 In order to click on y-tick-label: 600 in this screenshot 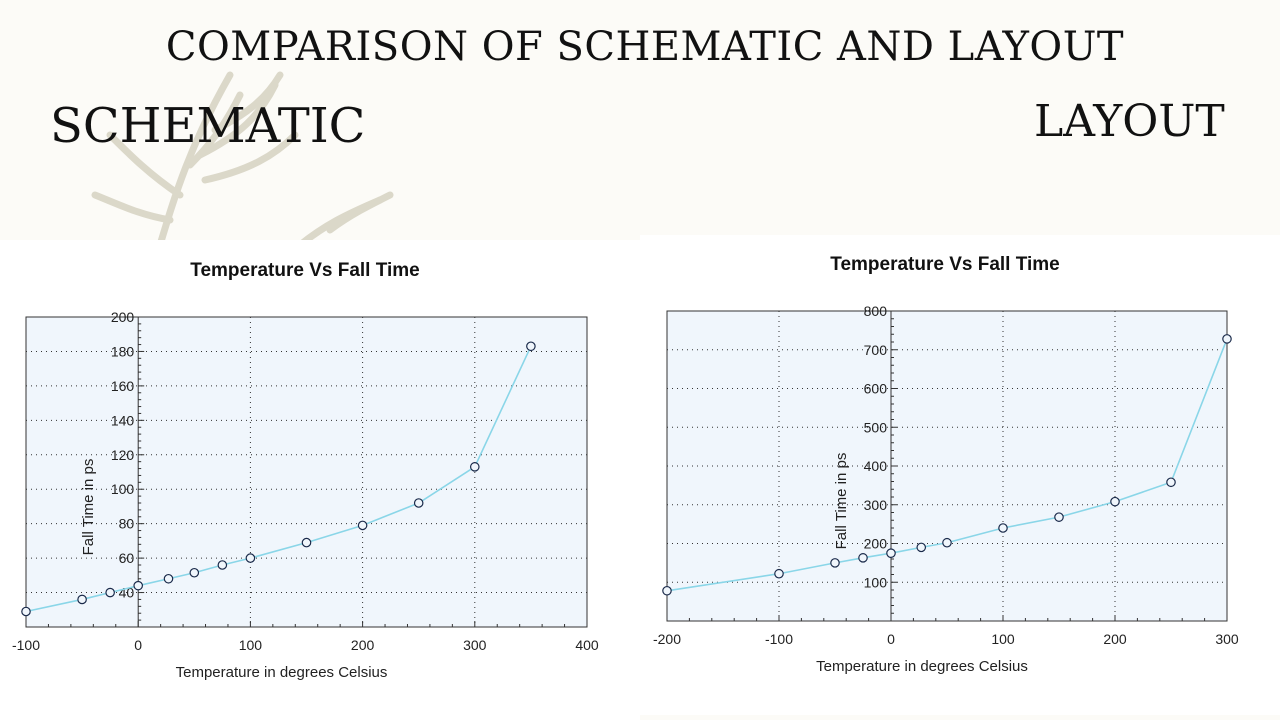, I will do `click(876, 389)`.